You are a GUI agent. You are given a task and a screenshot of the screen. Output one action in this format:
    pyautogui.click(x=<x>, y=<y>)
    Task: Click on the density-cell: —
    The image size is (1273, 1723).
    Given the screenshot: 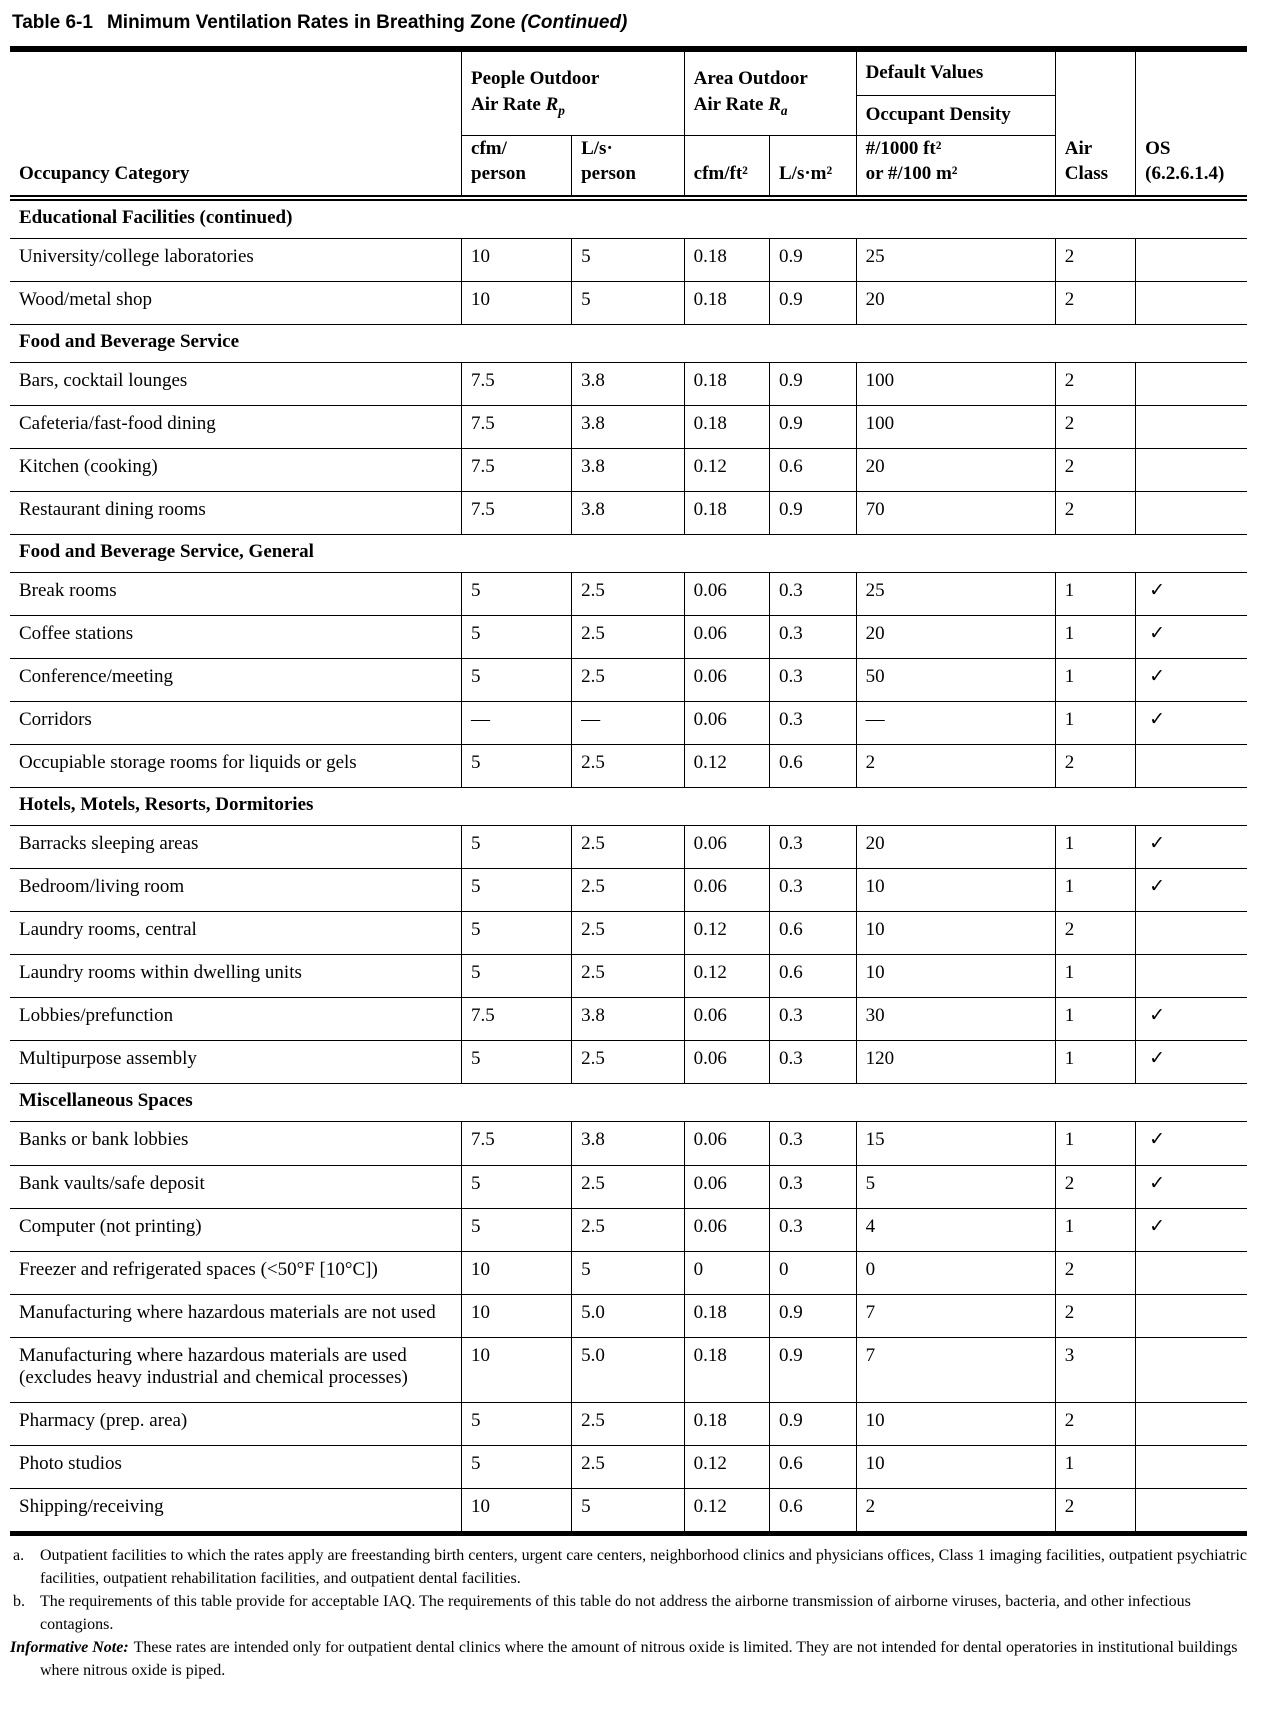 What is the action you would take?
    pyautogui.click(x=956, y=723)
    